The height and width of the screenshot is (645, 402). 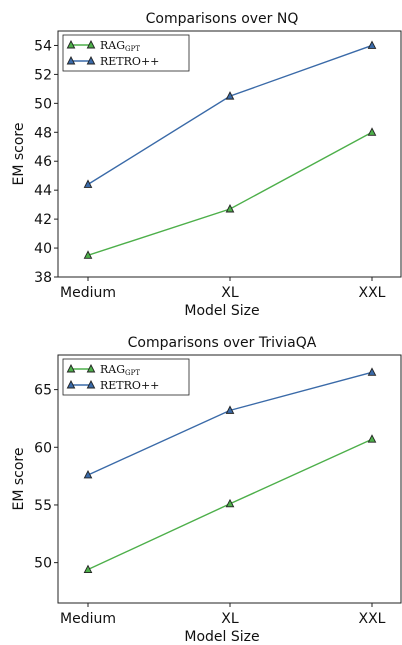 What do you see at coordinates (43, 448) in the screenshot?
I see `y-tick-label: 60` at bounding box center [43, 448].